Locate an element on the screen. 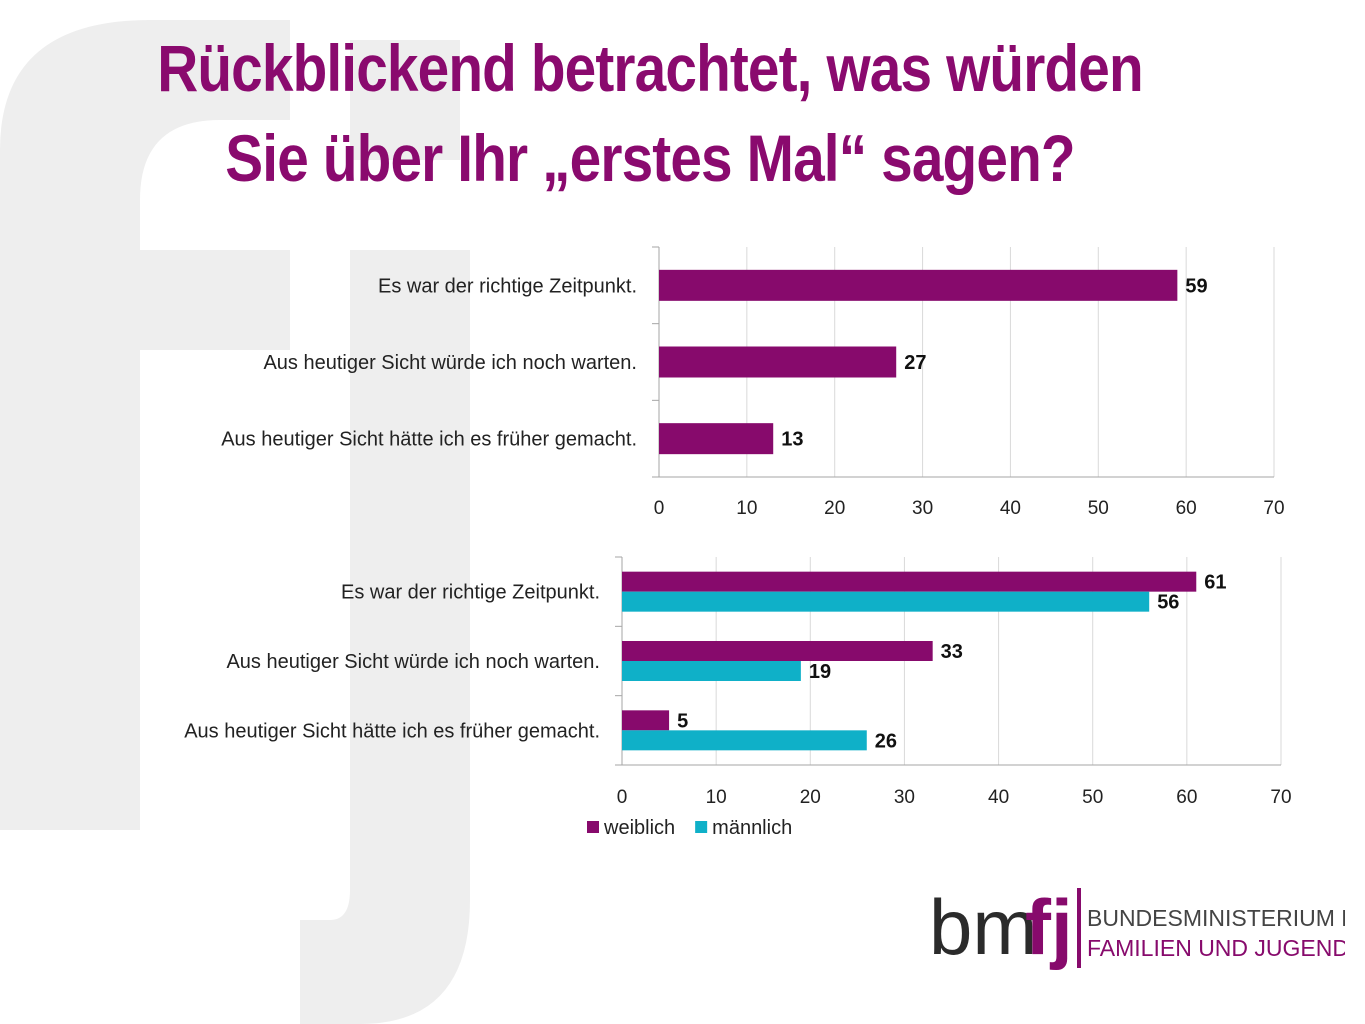  chart2-data-label-0-0: 61 is located at coordinates (1215, 583).